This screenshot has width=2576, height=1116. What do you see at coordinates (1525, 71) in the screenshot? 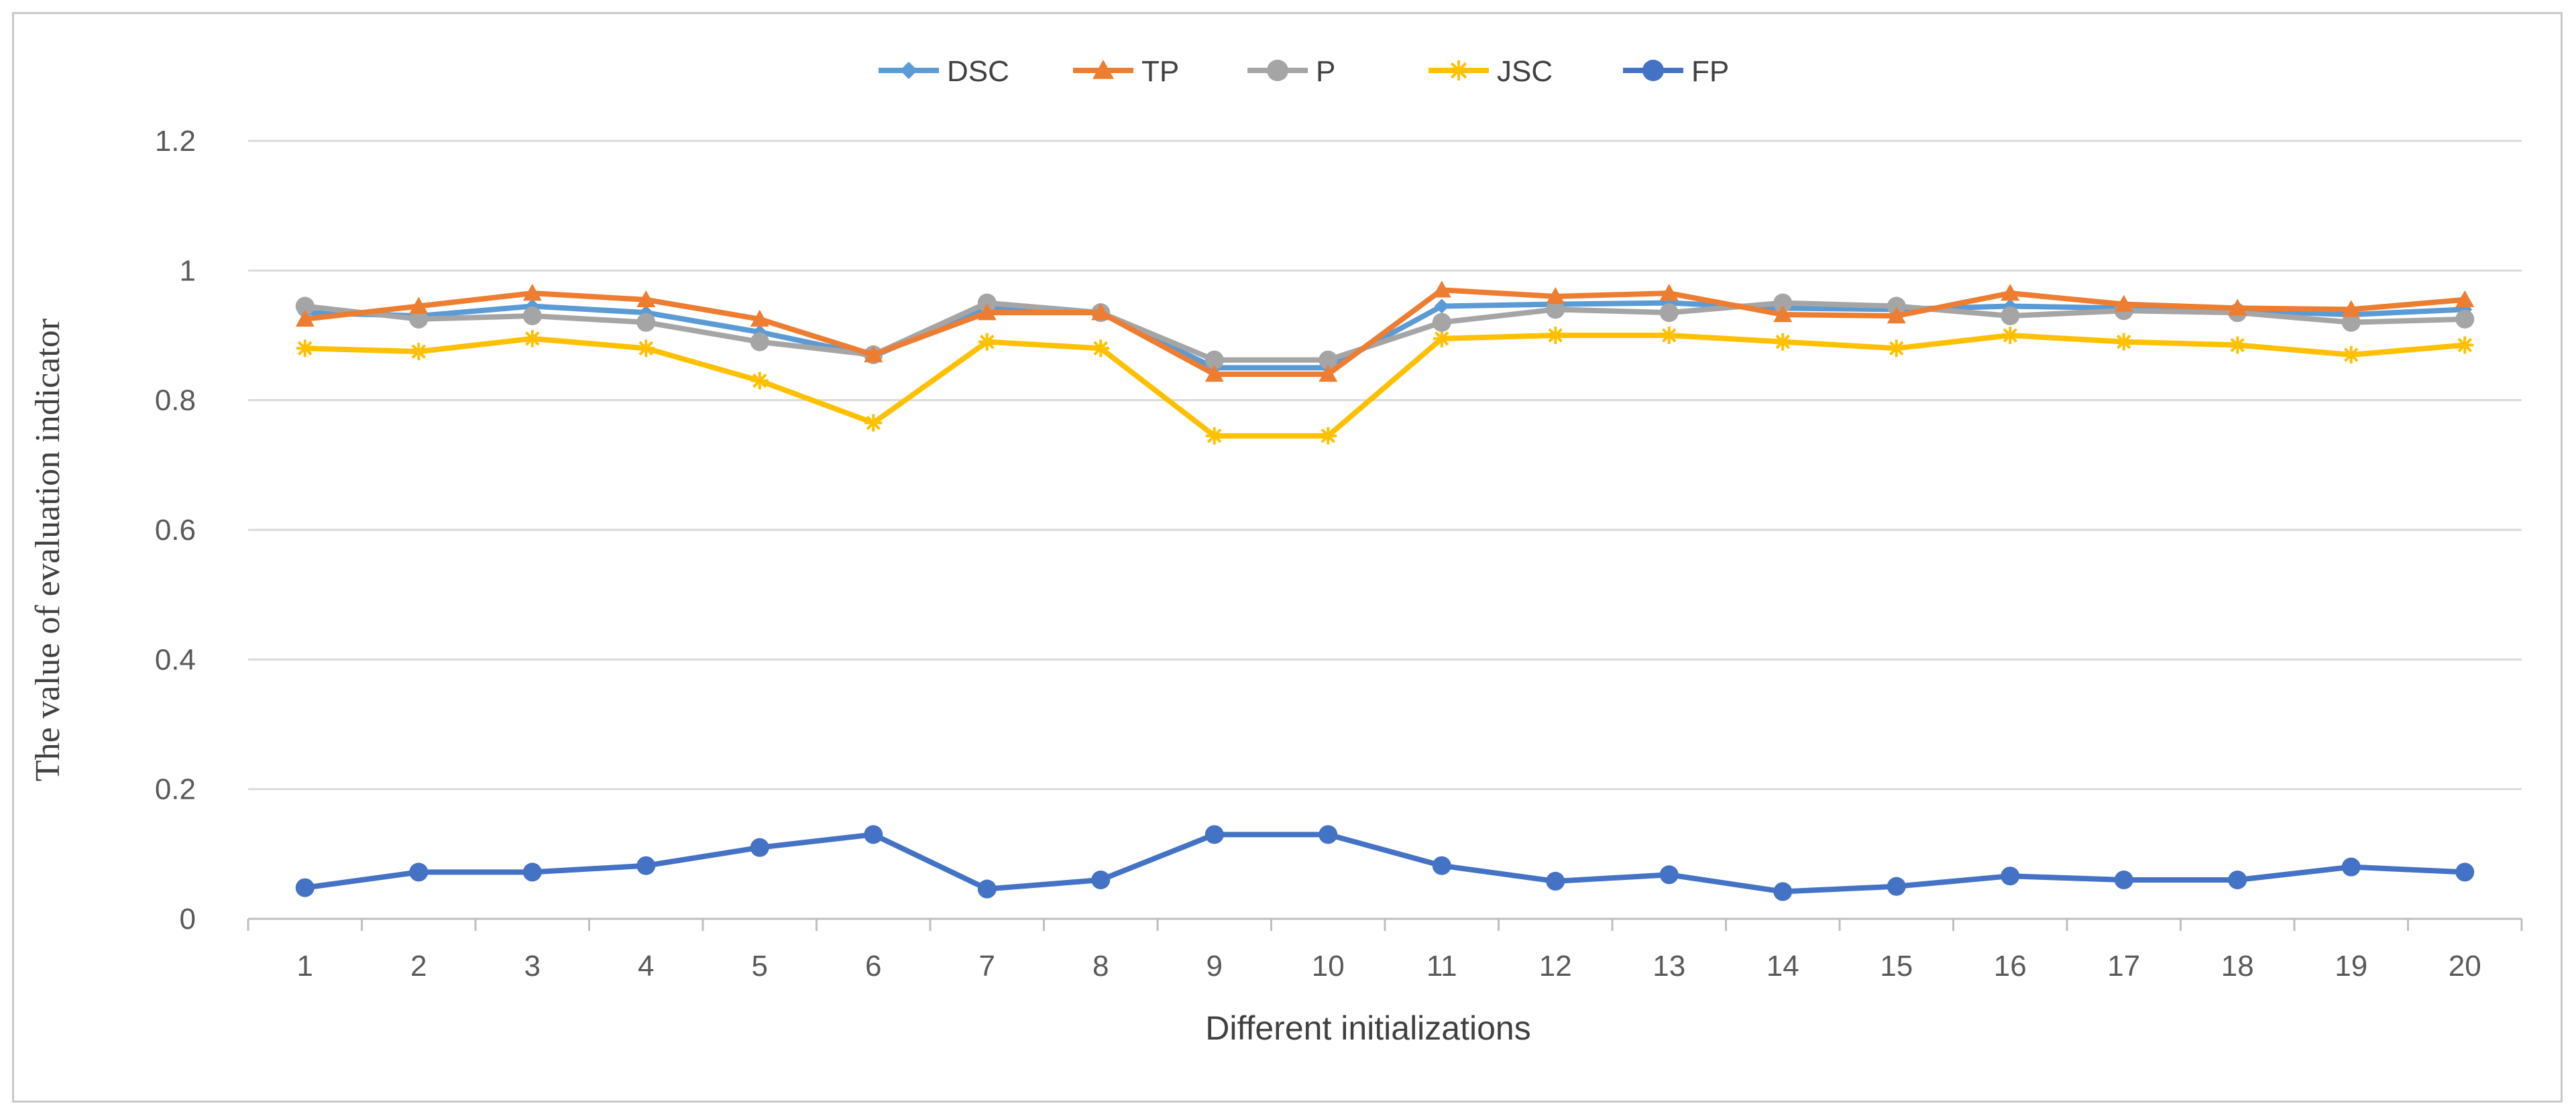
I see `legend-label-jsc: JSC` at bounding box center [1525, 71].